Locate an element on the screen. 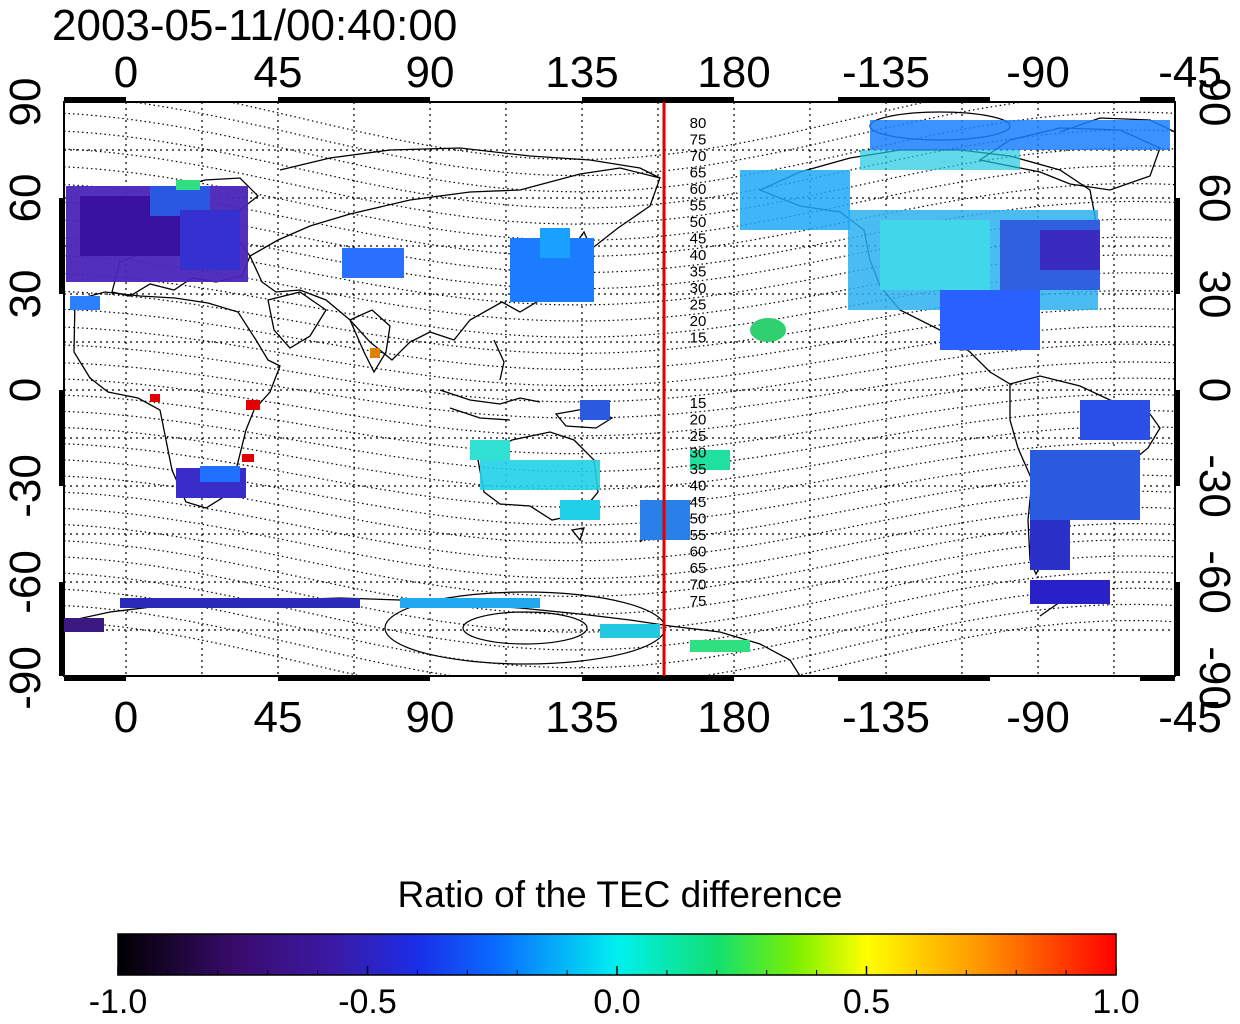 This screenshot has height=1024, width=1240. contour-label-north: 30 is located at coordinates (698, 288).